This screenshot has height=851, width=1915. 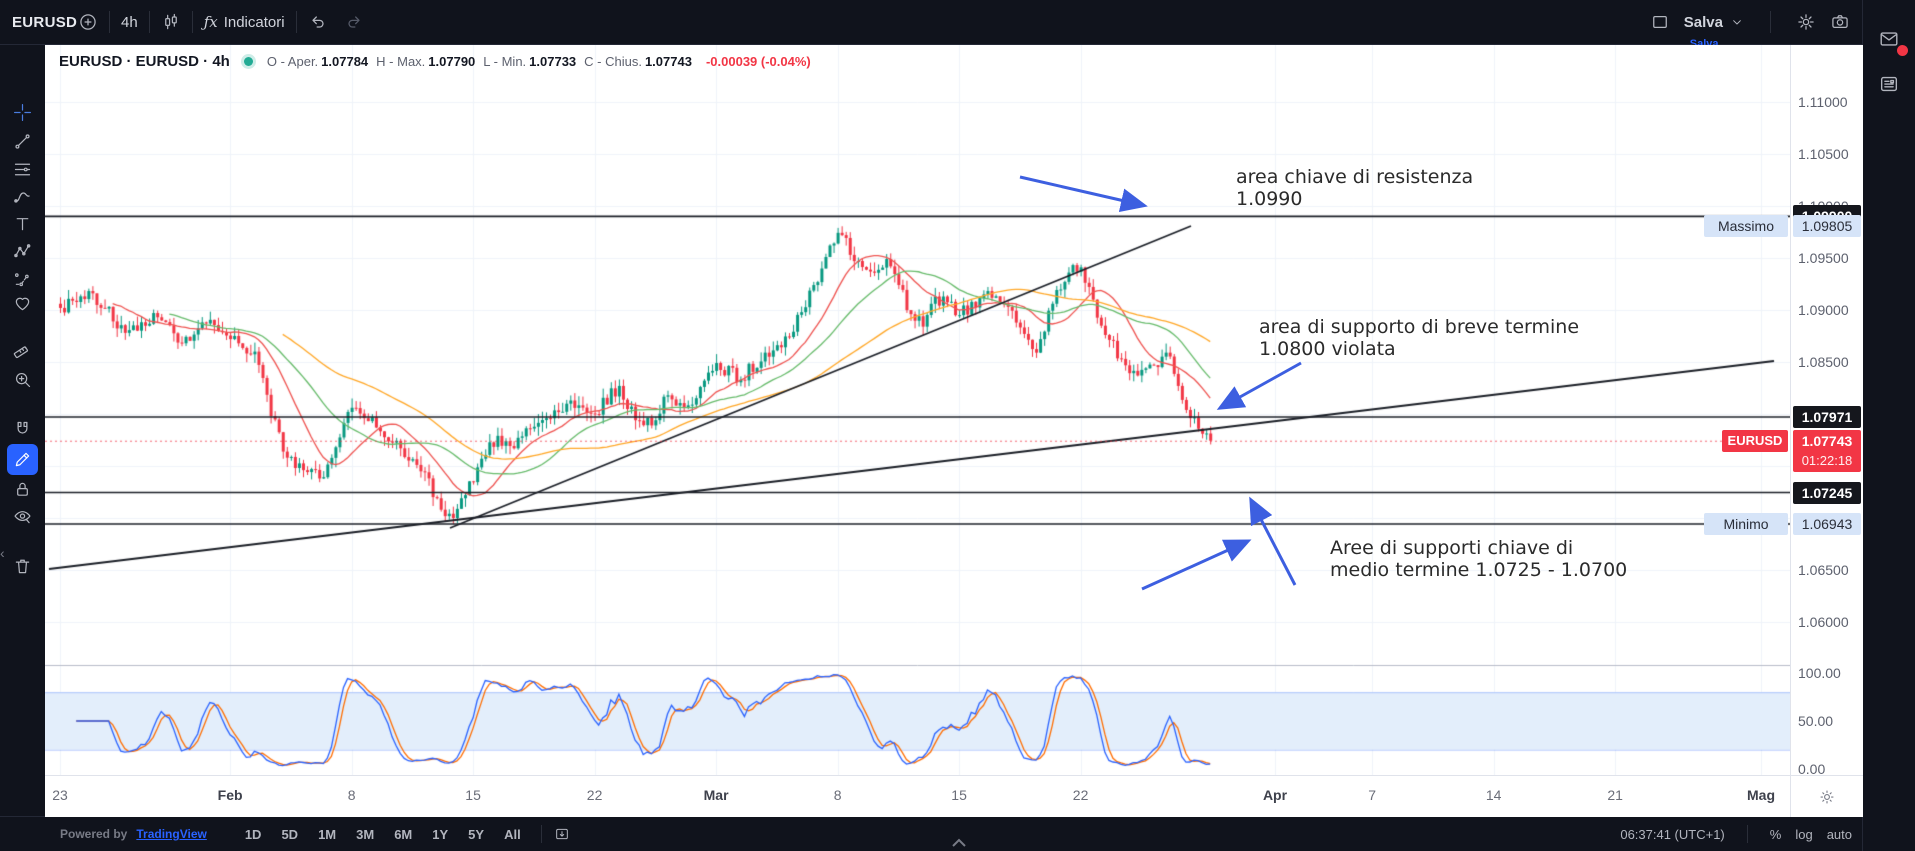 What do you see at coordinates (230, 795) in the screenshot?
I see `time-tick-label: Feb` at bounding box center [230, 795].